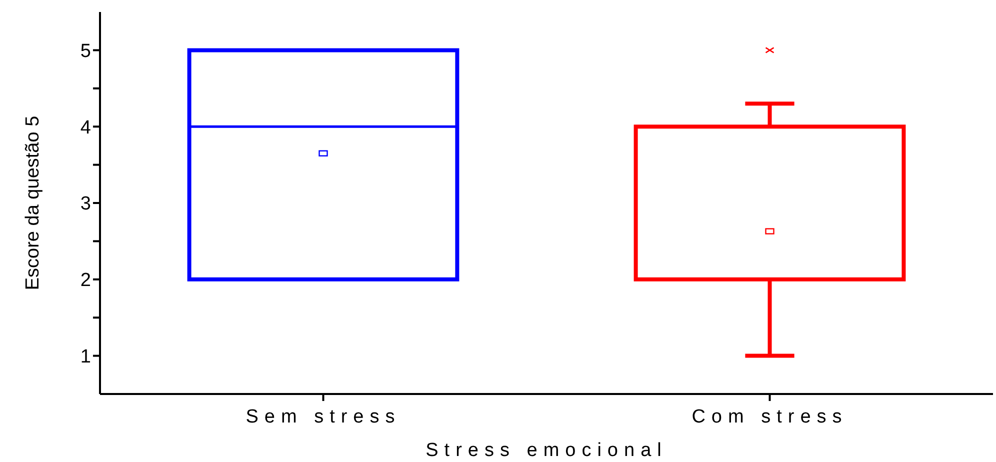 The image size is (996, 462). I want to click on x-tick-label: Sem stress, so click(323, 417).